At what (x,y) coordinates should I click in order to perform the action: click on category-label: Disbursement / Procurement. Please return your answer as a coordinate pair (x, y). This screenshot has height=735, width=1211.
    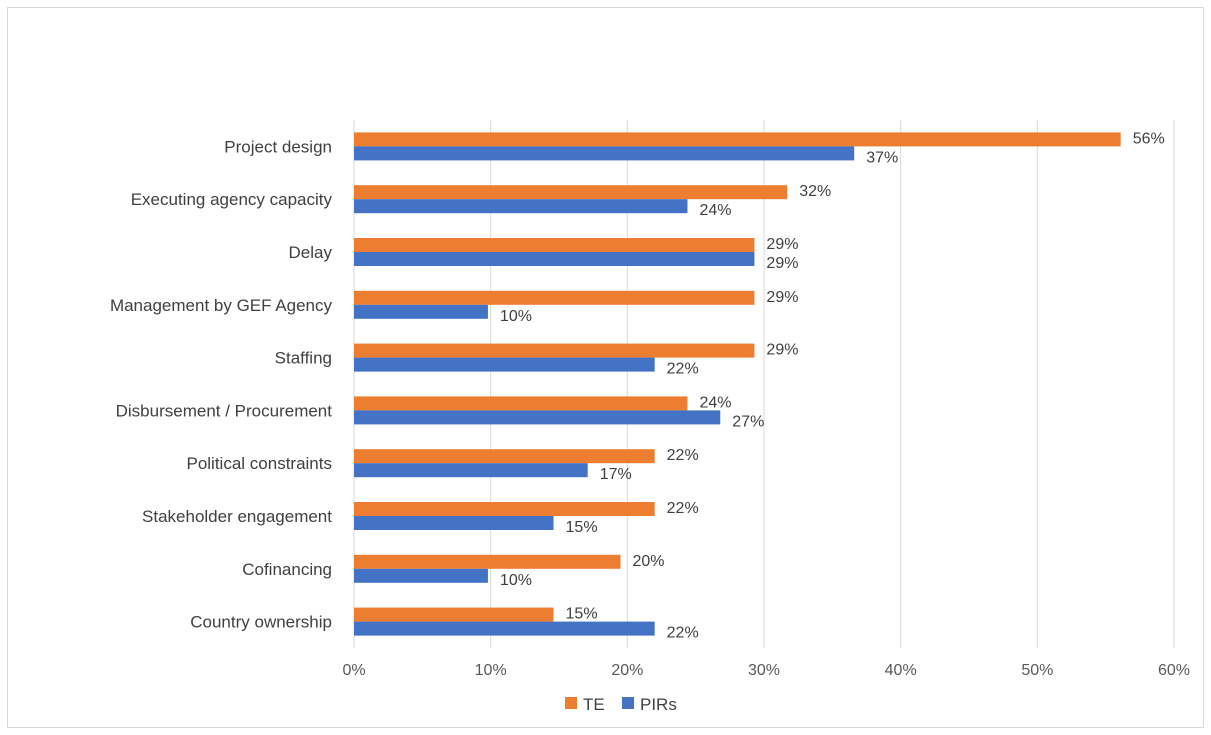
    Looking at the image, I should click on (224, 410).